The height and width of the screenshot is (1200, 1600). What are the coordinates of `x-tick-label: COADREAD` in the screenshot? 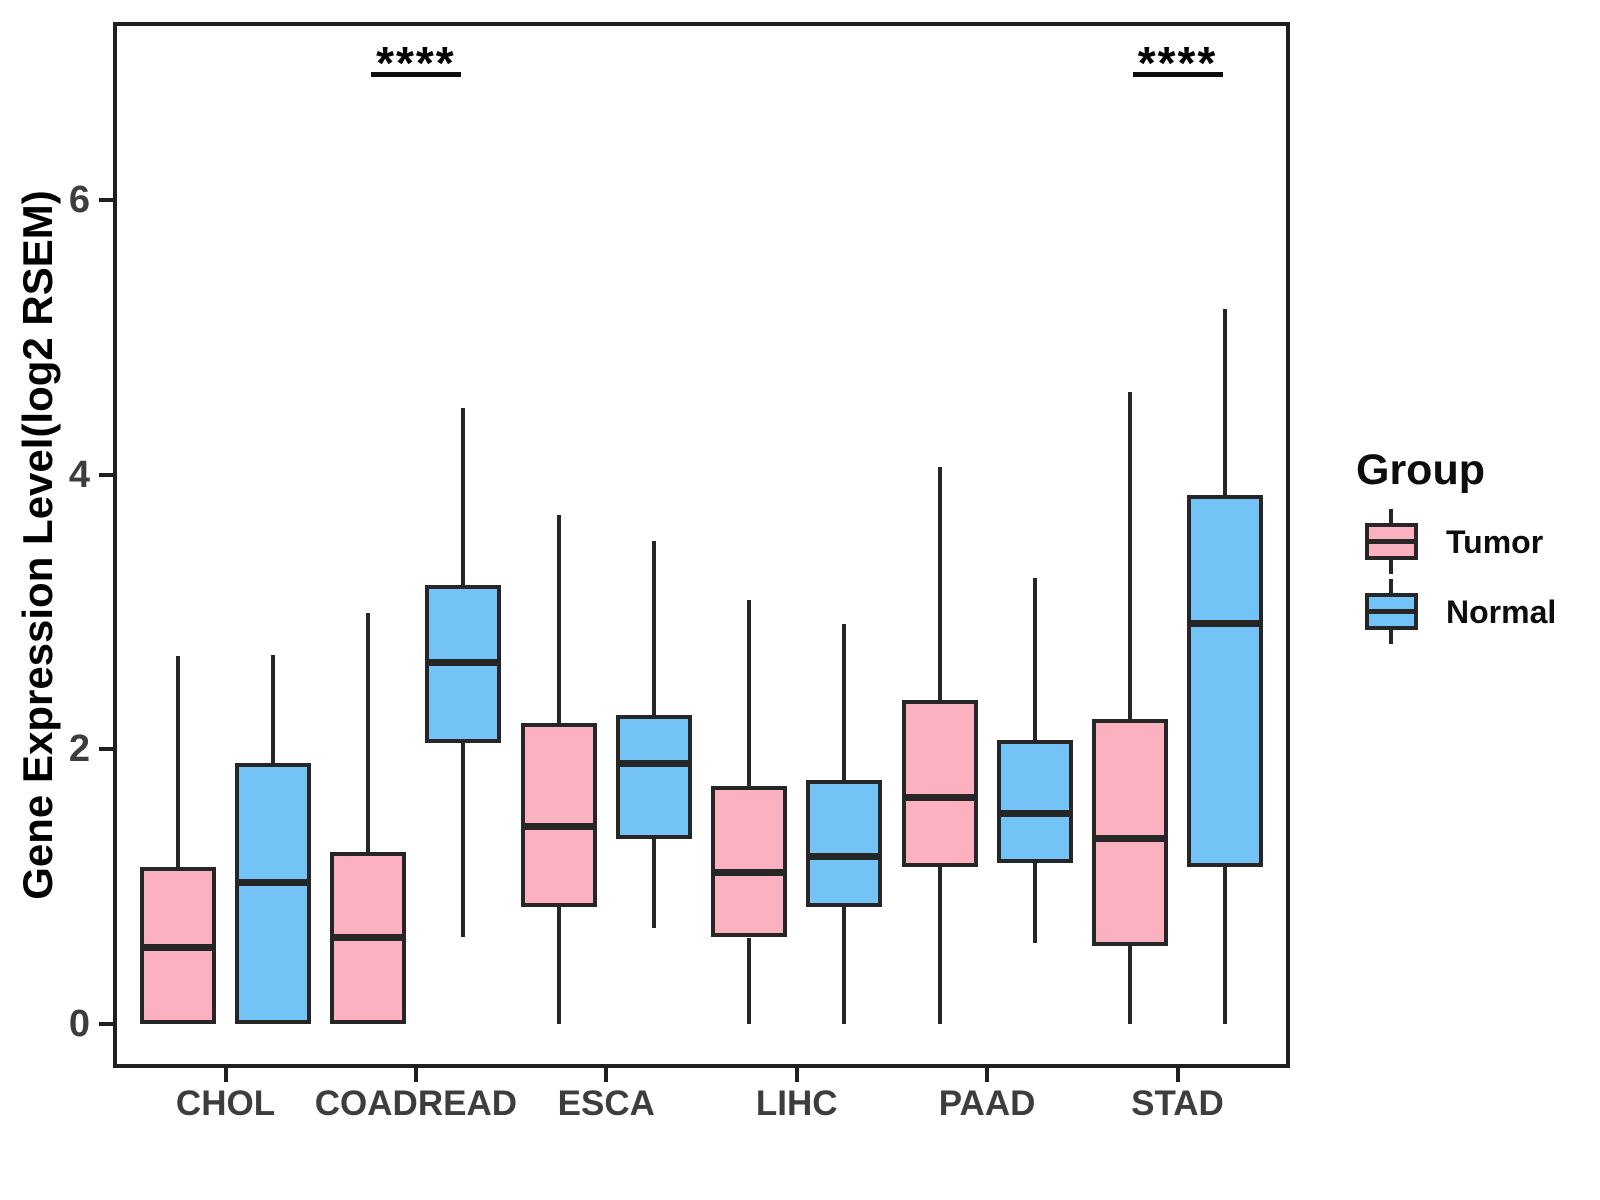 It's located at (415, 1103).